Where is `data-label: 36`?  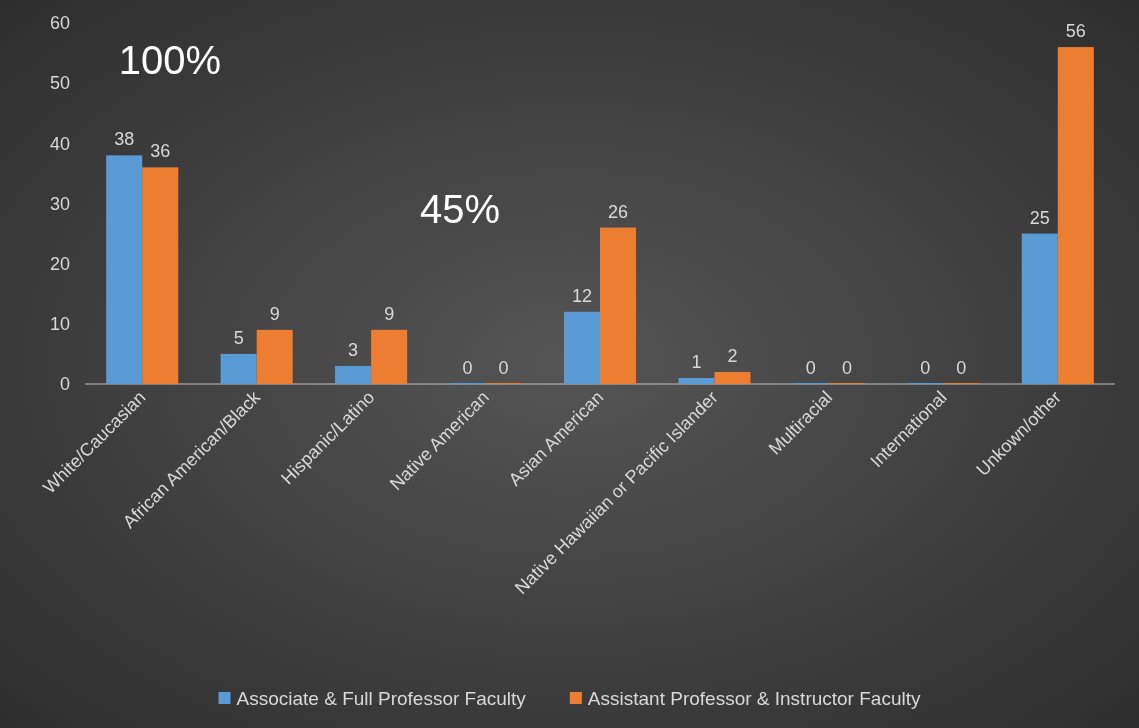
data-label: 36 is located at coordinates (160, 151).